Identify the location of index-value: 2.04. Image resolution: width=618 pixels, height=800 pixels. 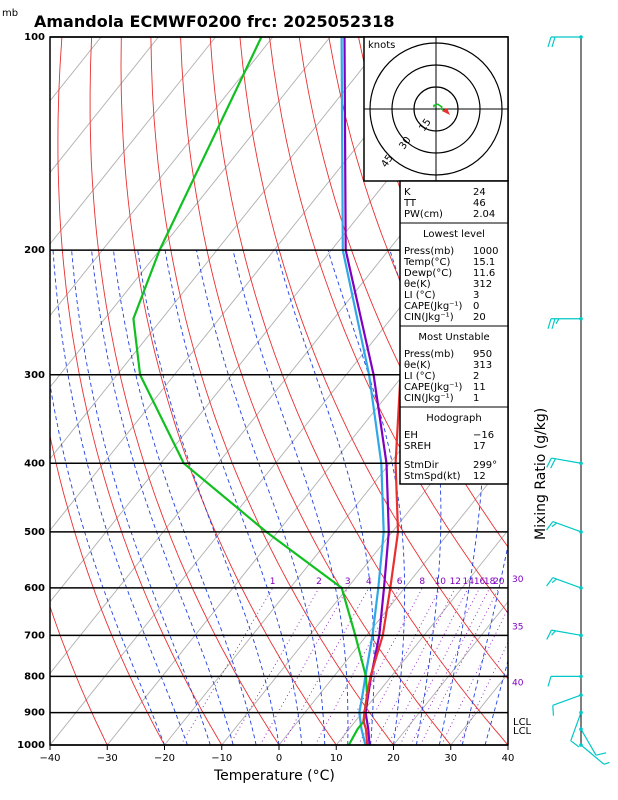
(484, 214).